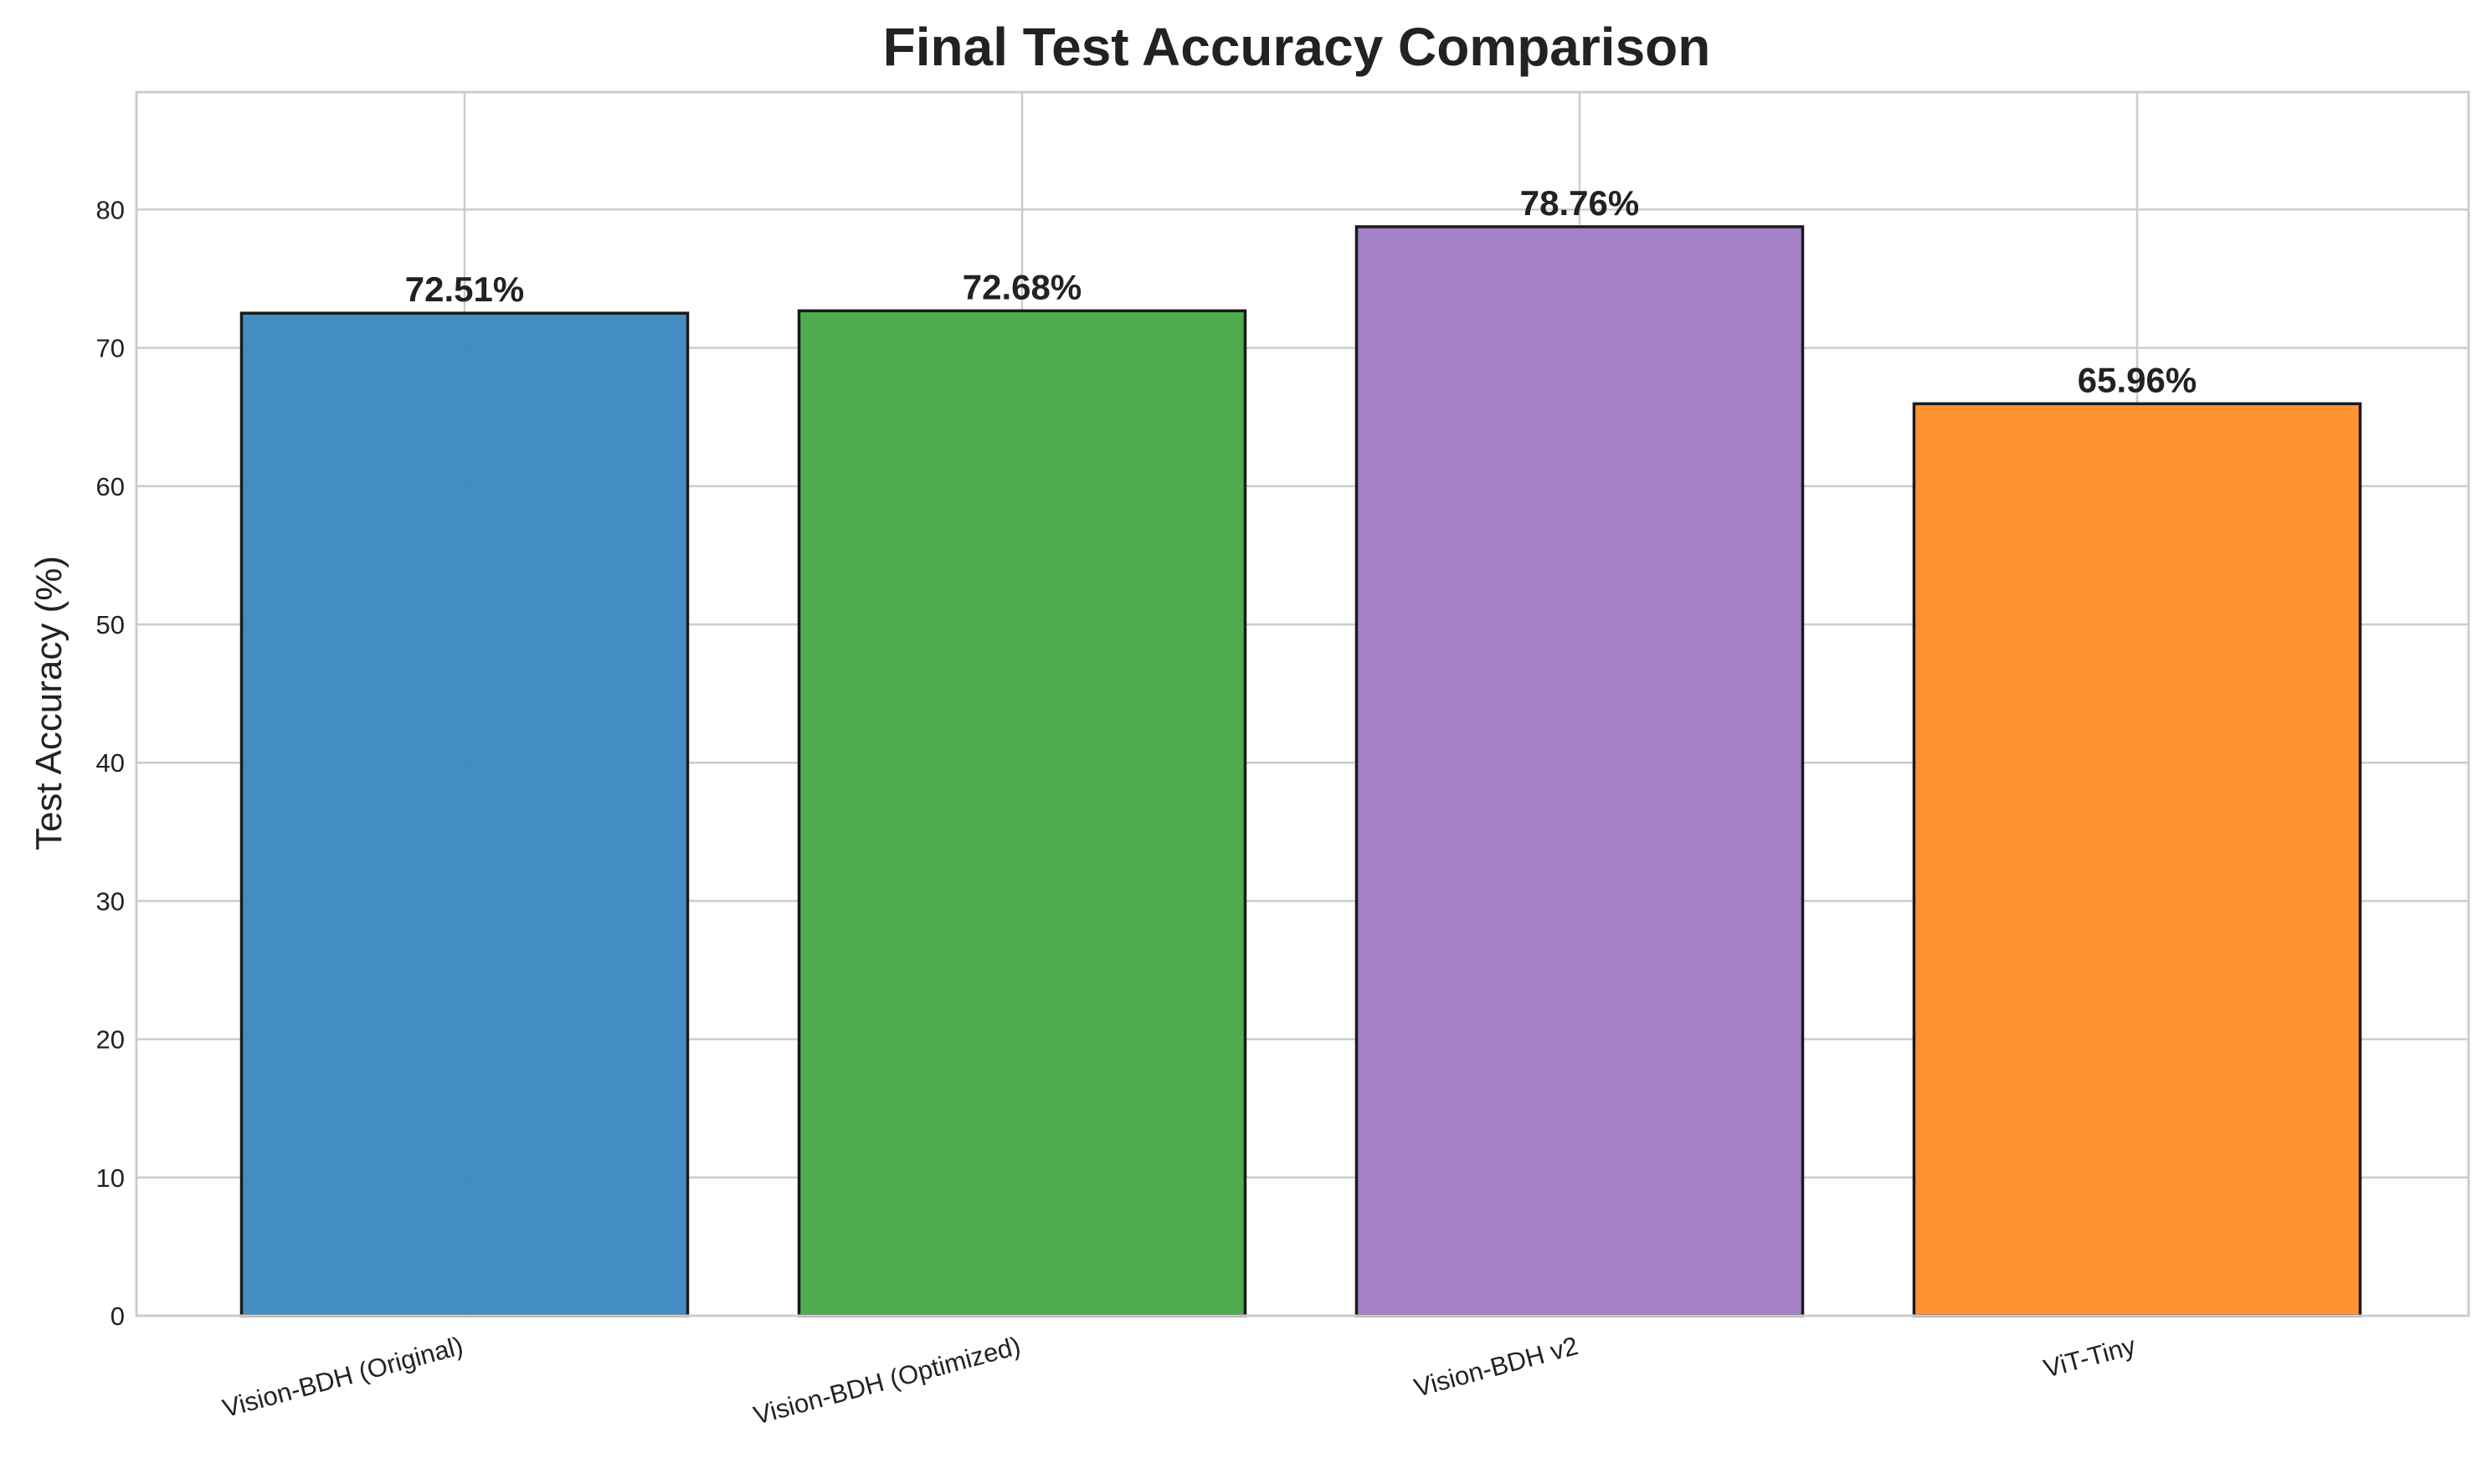 This screenshot has height=1484, width=2487. What do you see at coordinates (886, 1380) in the screenshot?
I see `x-category-label: Vision-BDH (Optimized)` at bounding box center [886, 1380].